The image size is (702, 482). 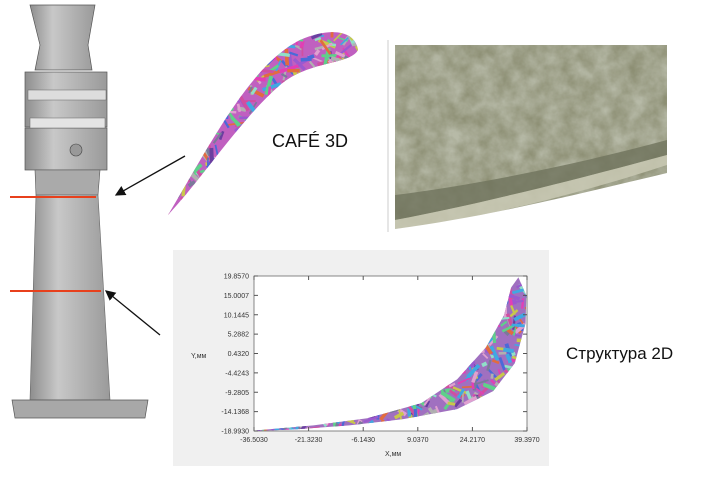 What do you see at coordinates (254, 440) in the screenshot?
I see `x-tick-label: -36.5030` at bounding box center [254, 440].